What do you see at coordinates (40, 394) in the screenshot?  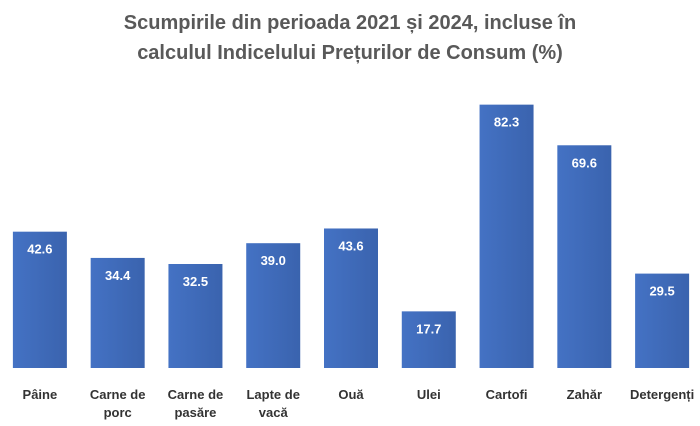 I see `category-label-0-line-0: Pâine` at bounding box center [40, 394].